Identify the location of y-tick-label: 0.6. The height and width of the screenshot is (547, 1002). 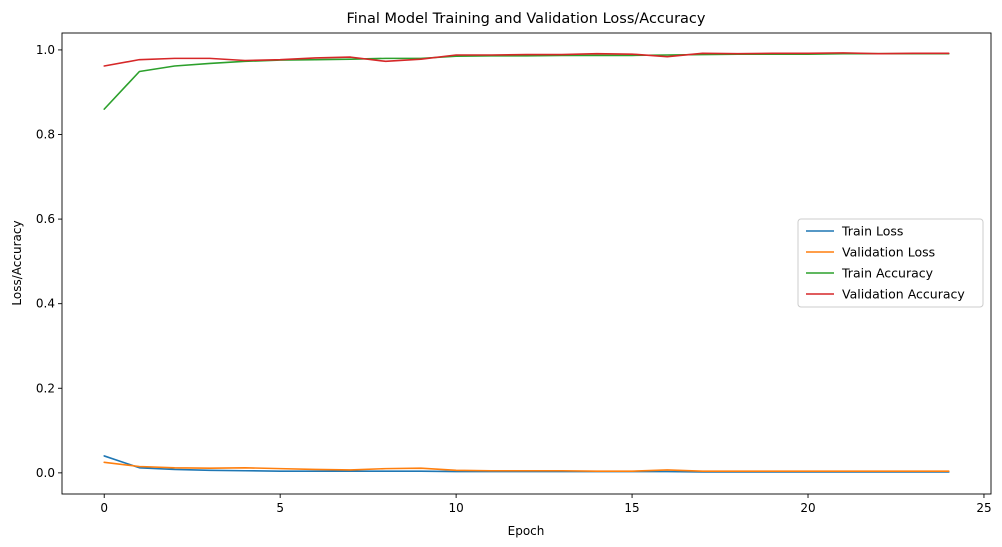
(45, 219).